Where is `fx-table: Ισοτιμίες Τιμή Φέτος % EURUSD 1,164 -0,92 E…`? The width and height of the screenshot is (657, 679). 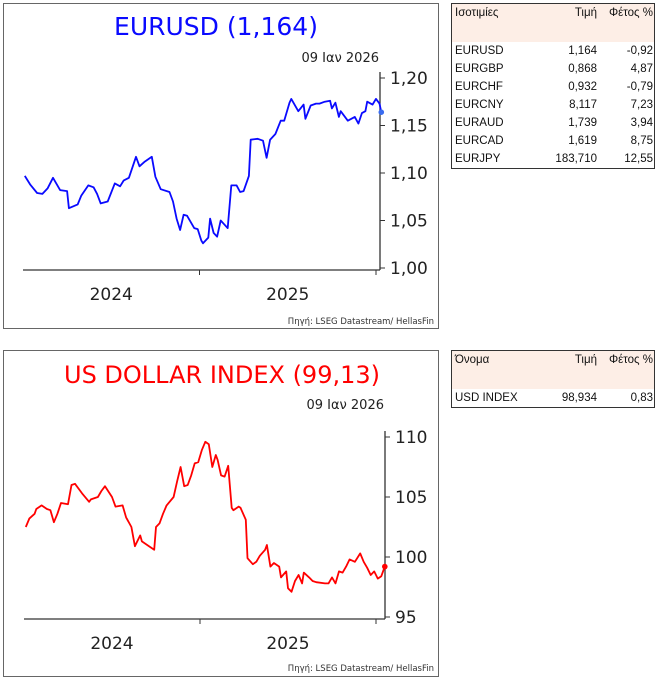 fx-table: Ισοτιμίες Τιμή Φέτος % EURUSD 1,164 -0,92 E… is located at coordinates (553, 86).